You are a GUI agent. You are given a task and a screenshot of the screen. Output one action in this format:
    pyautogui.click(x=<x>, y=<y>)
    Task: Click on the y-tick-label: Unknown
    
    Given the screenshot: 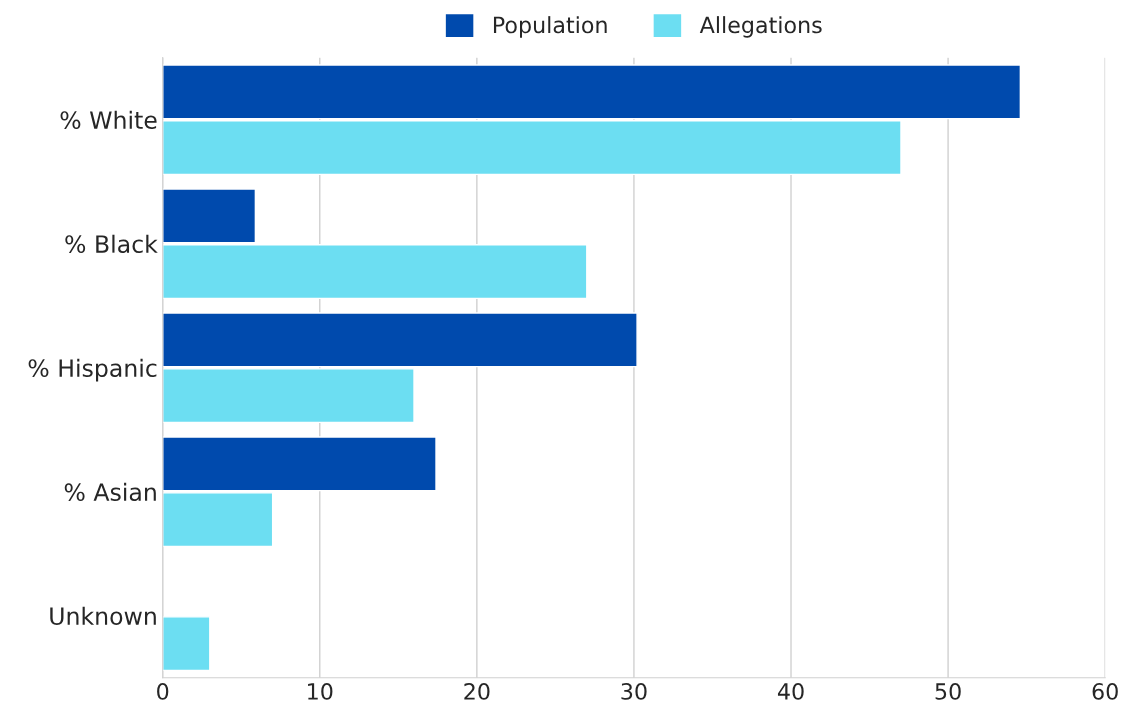 What is the action you would take?
    pyautogui.click(x=103, y=616)
    